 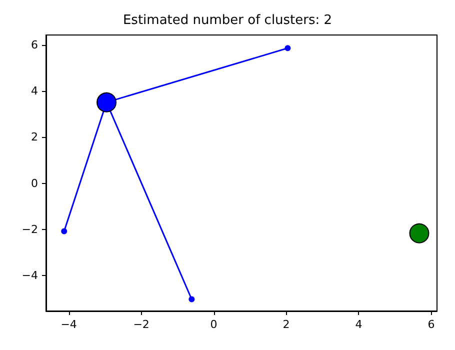 I want to click on x-tick-label: 4, so click(x=358, y=324).